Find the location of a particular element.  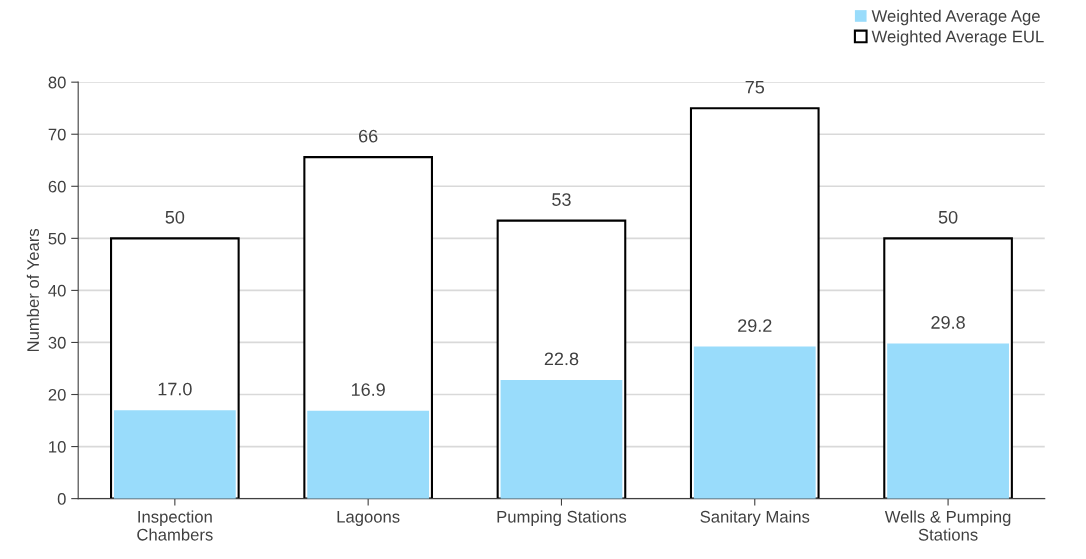

y-axis-title: Number of Years is located at coordinates (32, 290).